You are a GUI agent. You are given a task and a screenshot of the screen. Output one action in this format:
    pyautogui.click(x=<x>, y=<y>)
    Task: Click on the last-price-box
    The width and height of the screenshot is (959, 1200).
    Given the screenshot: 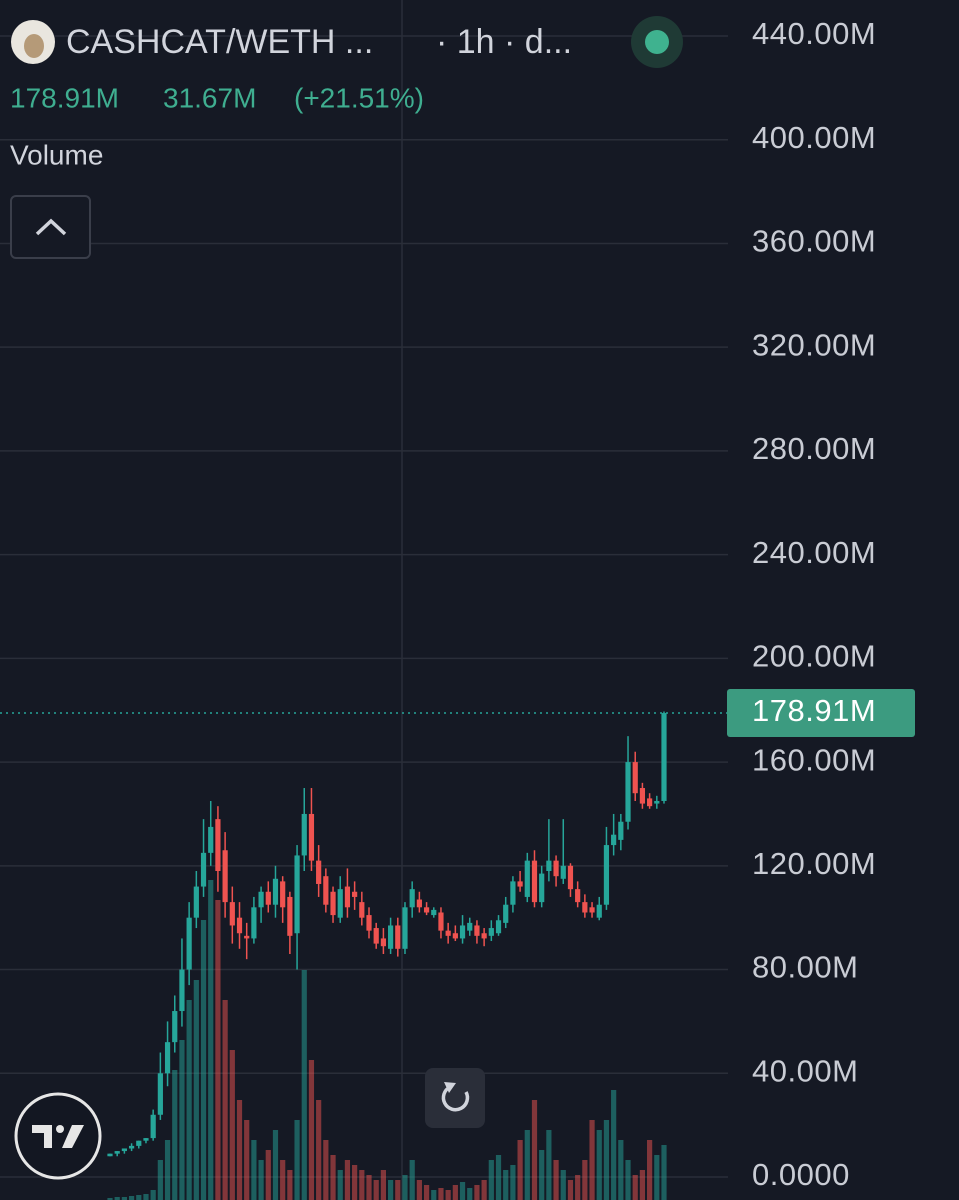 What is the action you would take?
    pyautogui.click(x=821, y=713)
    